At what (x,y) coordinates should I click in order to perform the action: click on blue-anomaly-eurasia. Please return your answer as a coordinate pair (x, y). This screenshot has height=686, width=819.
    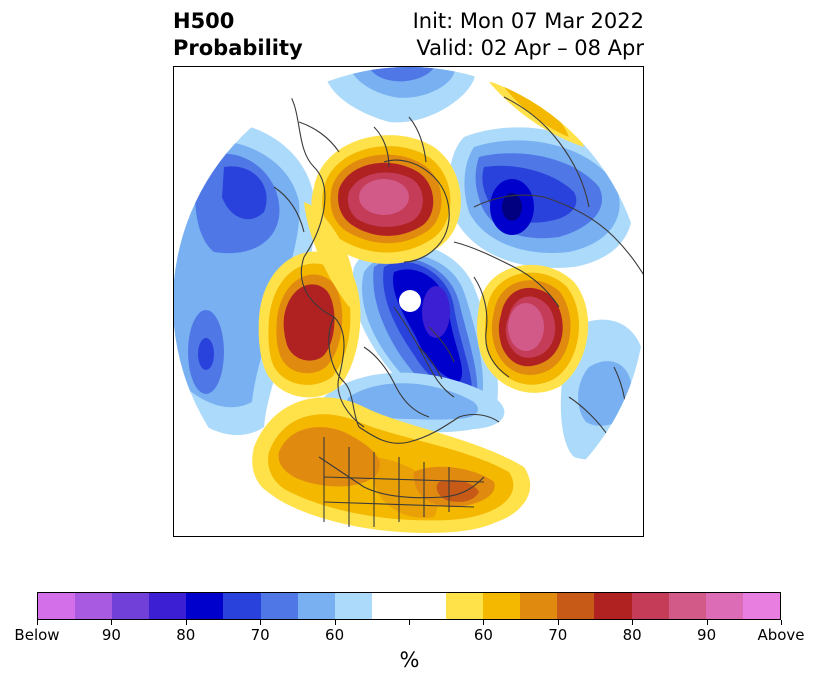
    Looking at the image, I should click on (540, 197).